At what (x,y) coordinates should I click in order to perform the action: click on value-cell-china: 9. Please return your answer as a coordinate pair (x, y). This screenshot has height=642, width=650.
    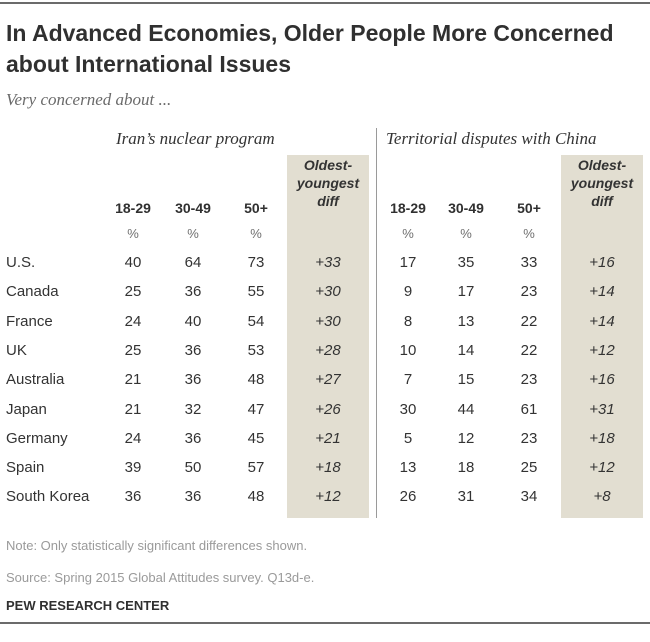
    Looking at the image, I should click on (408, 291).